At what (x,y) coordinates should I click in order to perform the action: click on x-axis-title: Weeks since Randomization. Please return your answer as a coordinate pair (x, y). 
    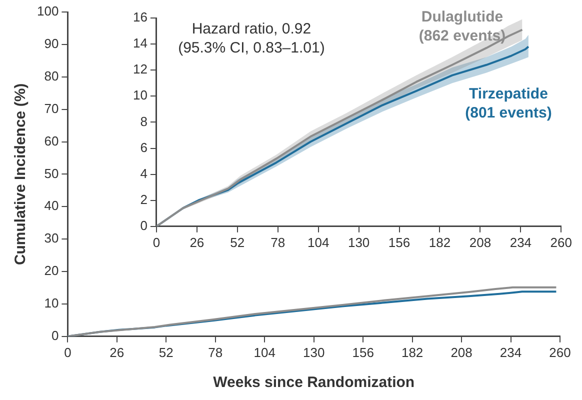
    Looking at the image, I should click on (314, 383).